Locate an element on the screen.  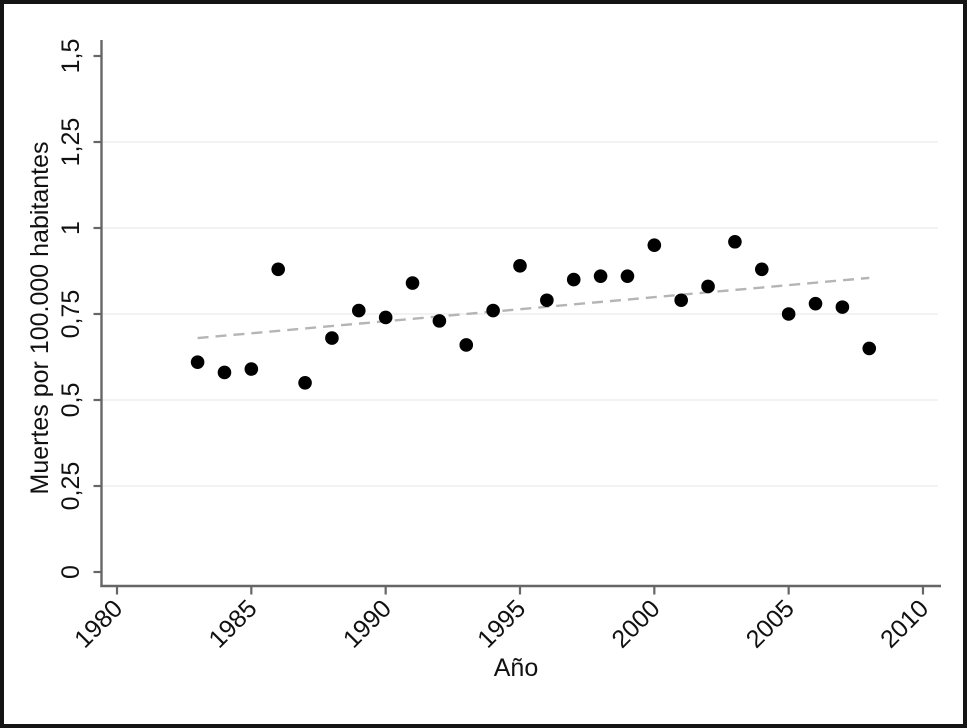
x-tick-label: 1995 is located at coordinates (501, 623).